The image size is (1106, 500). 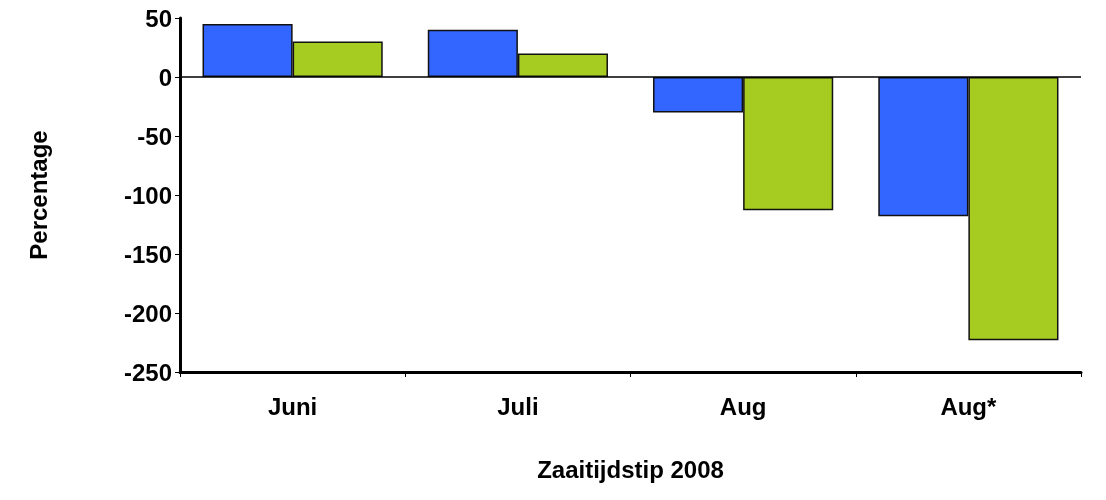 I want to click on x-tick-label: Aug, so click(x=743, y=406).